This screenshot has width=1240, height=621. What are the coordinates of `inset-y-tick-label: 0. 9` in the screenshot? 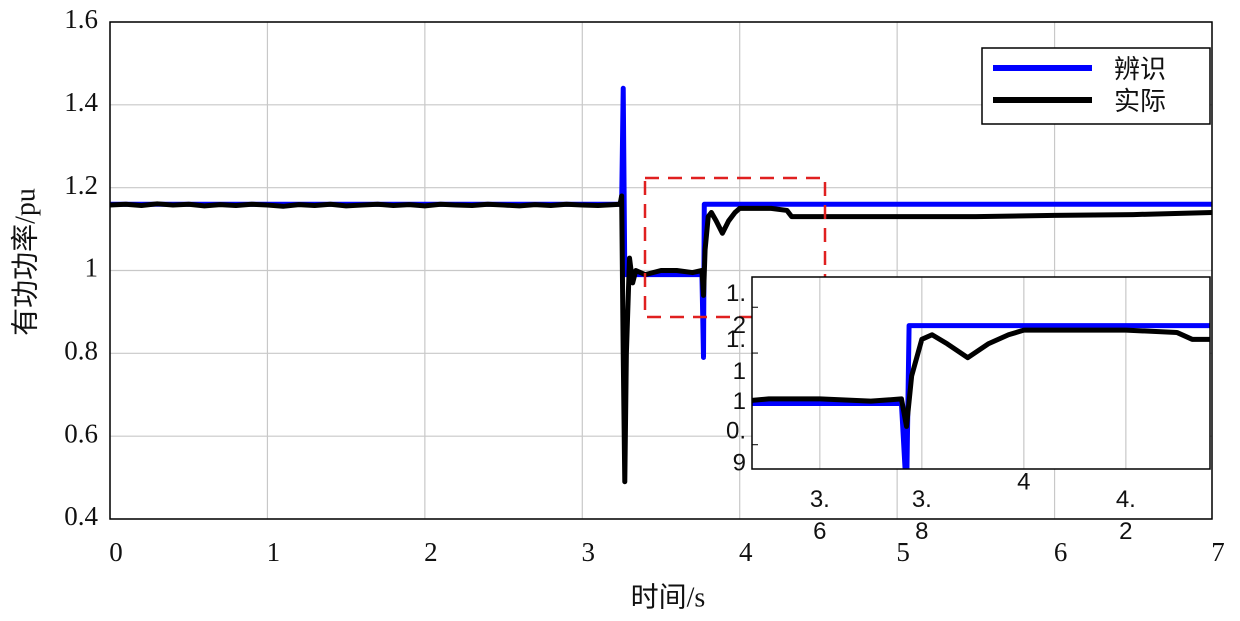 It's located at (736, 447).